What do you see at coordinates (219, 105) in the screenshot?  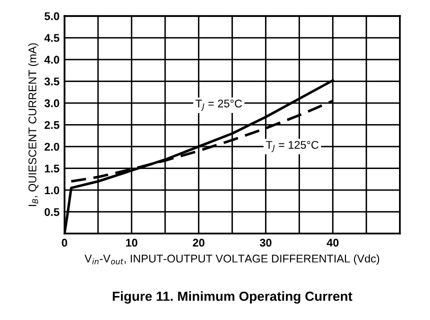 I see `series-label: T$_{J}$ = 25°C` at bounding box center [219, 105].